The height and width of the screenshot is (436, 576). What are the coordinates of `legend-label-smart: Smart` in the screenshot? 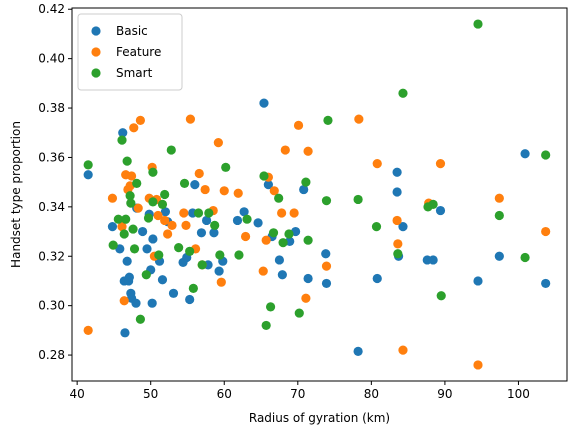 It's located at (134, 73).